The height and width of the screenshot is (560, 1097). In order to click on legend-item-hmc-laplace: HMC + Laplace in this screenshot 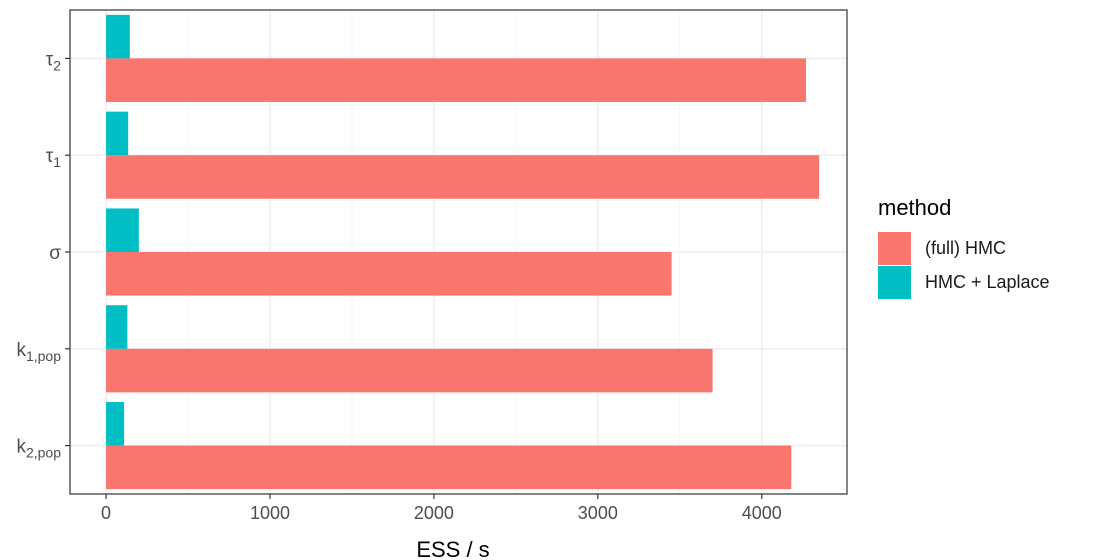, I will do `click(964, 282)`.